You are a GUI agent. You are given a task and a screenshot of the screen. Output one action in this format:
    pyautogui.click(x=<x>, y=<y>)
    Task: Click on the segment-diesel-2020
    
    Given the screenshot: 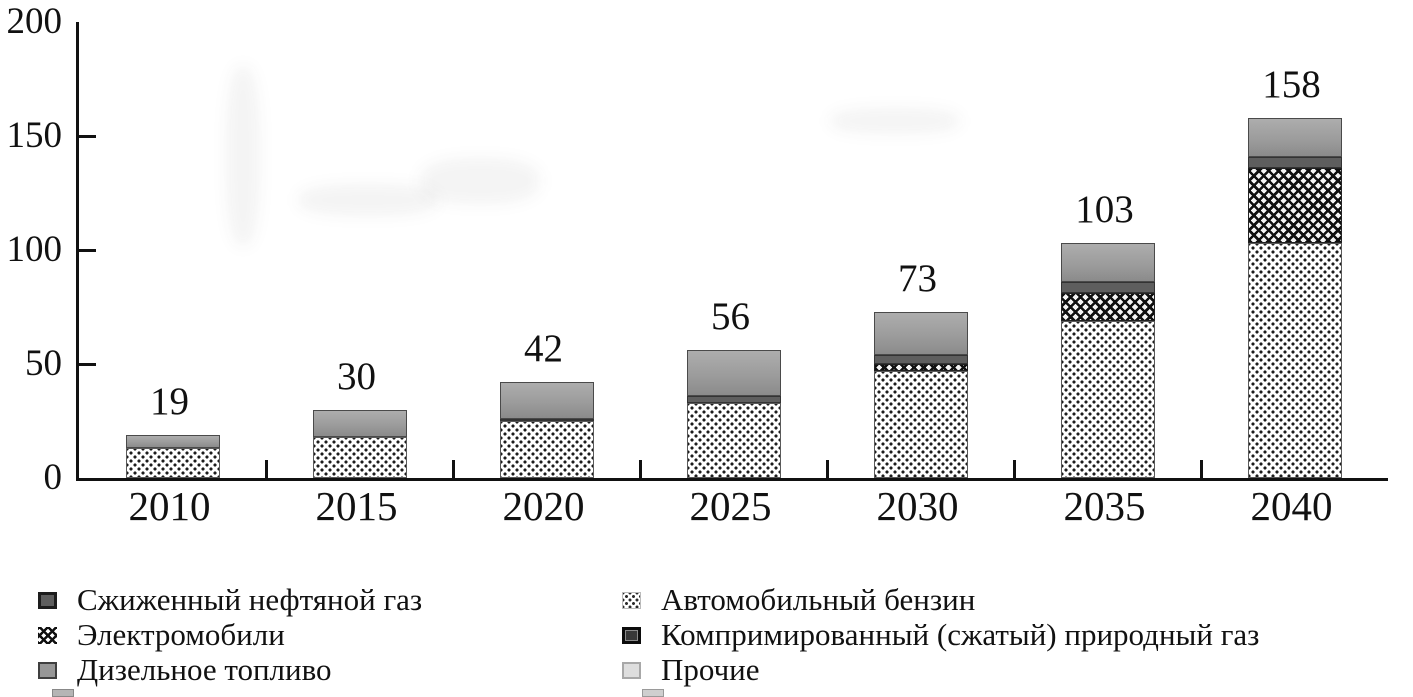 What is the action you would take?
    pyautogui.click(x=546, y=400)
    